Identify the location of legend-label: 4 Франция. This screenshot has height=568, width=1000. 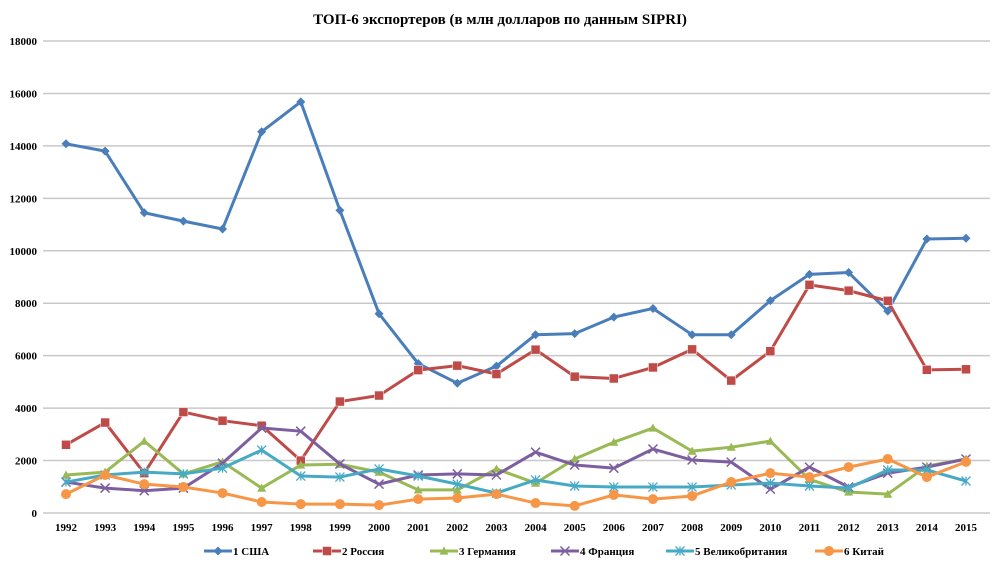
(607, 552).